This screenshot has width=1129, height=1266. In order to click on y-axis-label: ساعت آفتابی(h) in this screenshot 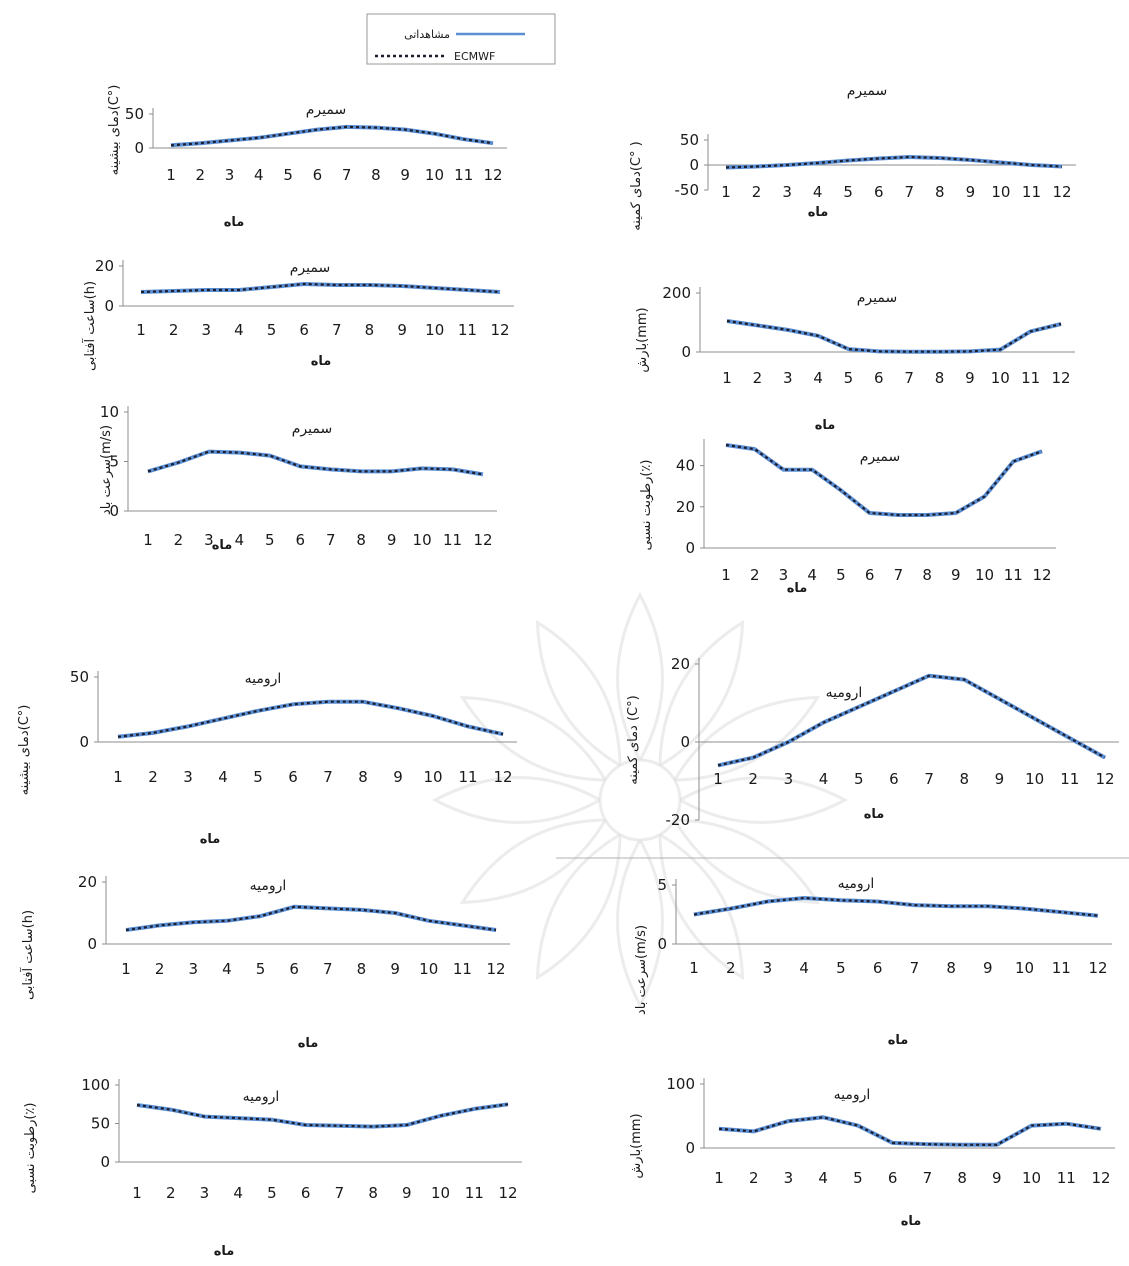, I will do `click(27, 955)`.